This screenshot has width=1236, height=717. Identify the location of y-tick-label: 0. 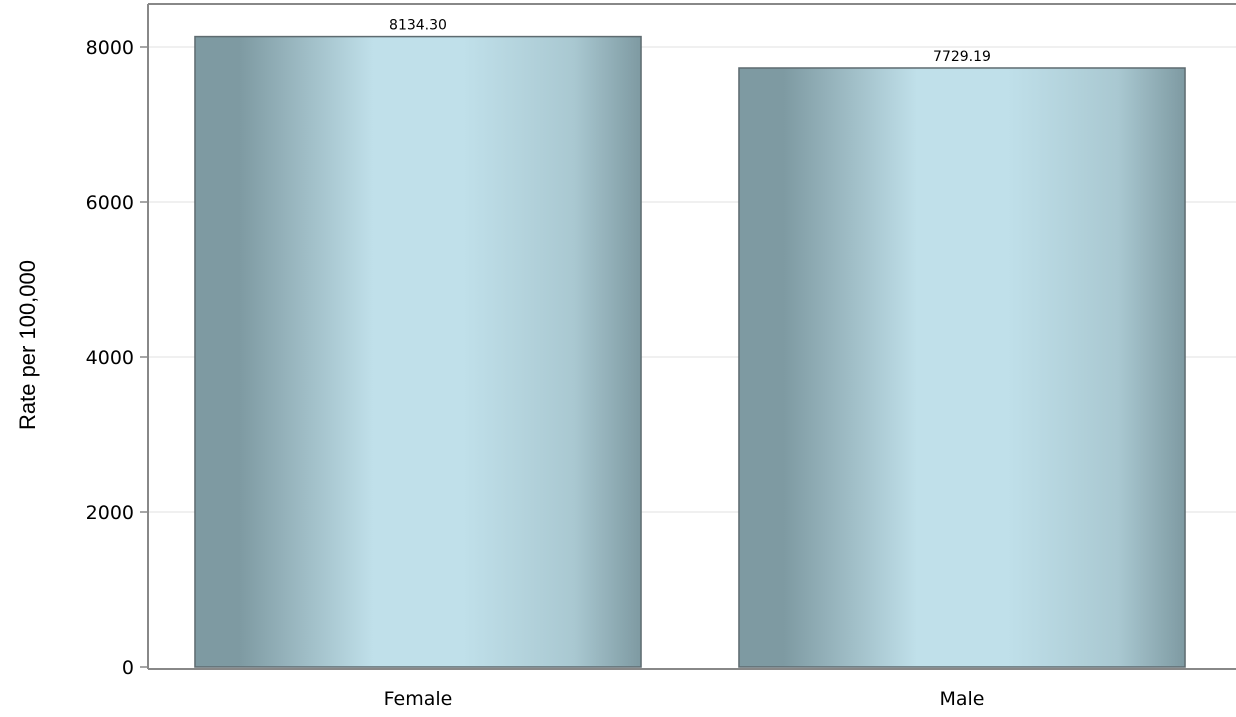
(128, 668).